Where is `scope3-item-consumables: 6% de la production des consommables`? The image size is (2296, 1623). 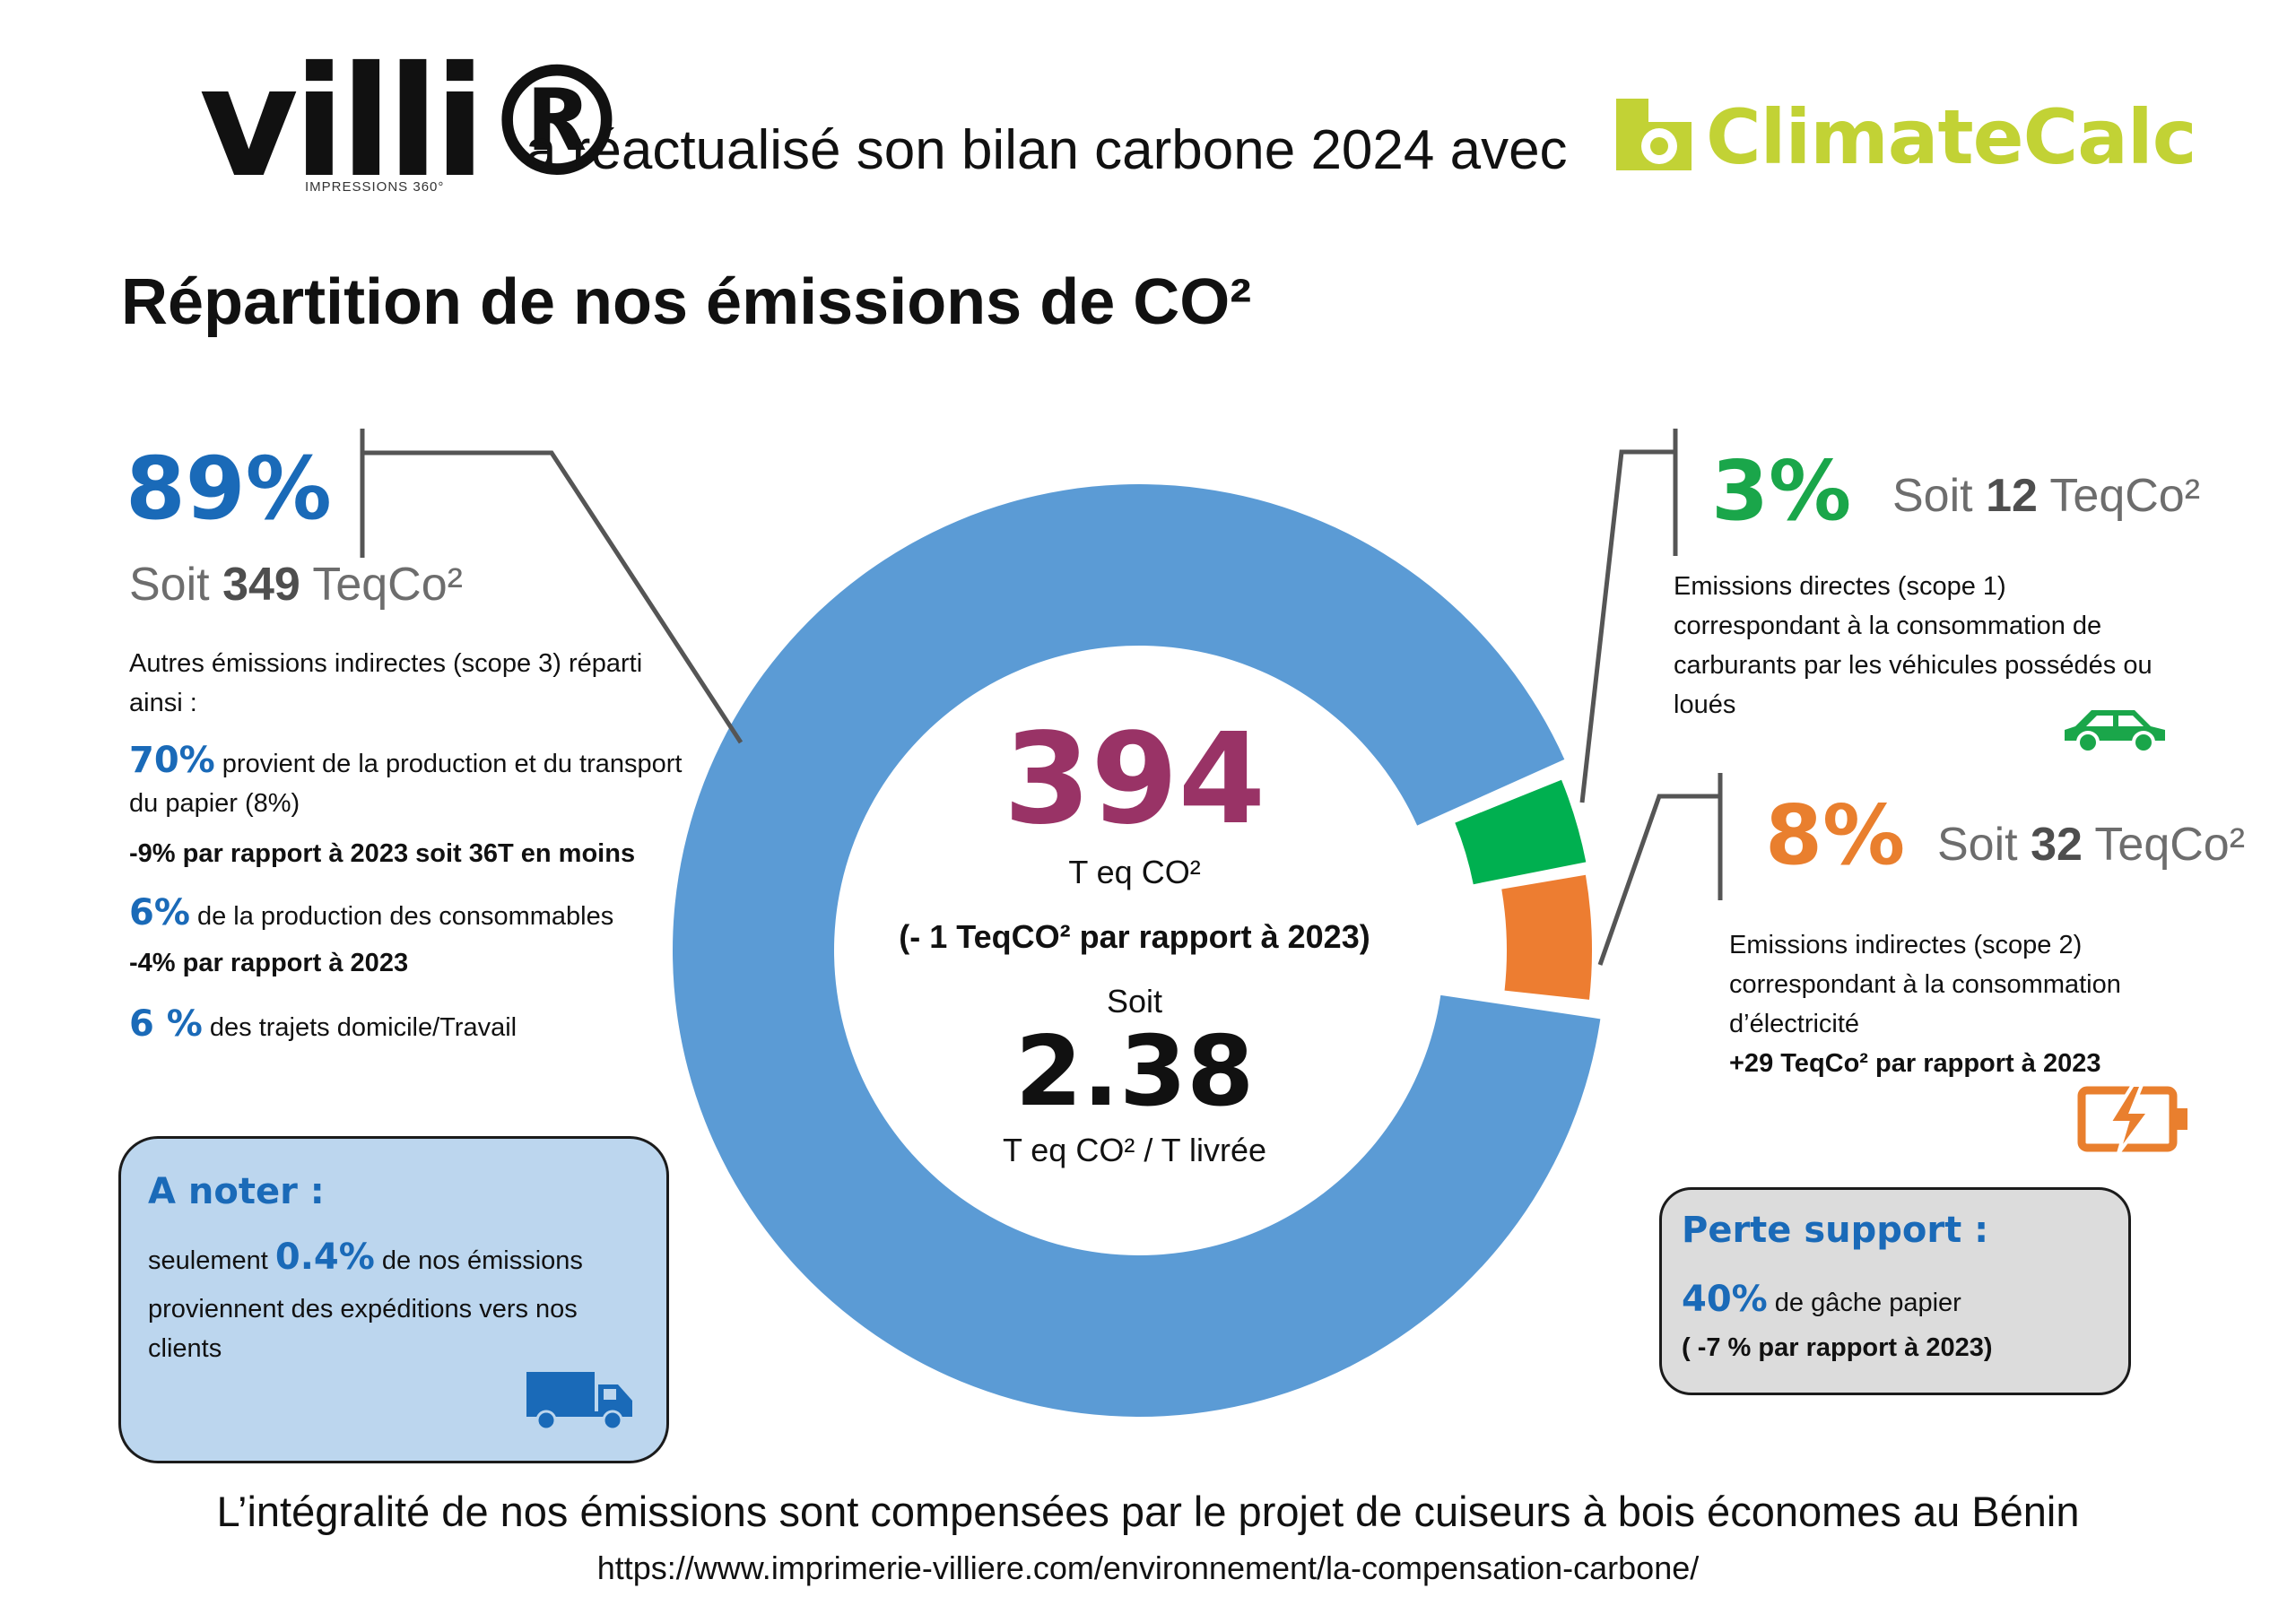 scope3-item-consumables: 6% de la production des consommables is located at coordinates (425, 914).